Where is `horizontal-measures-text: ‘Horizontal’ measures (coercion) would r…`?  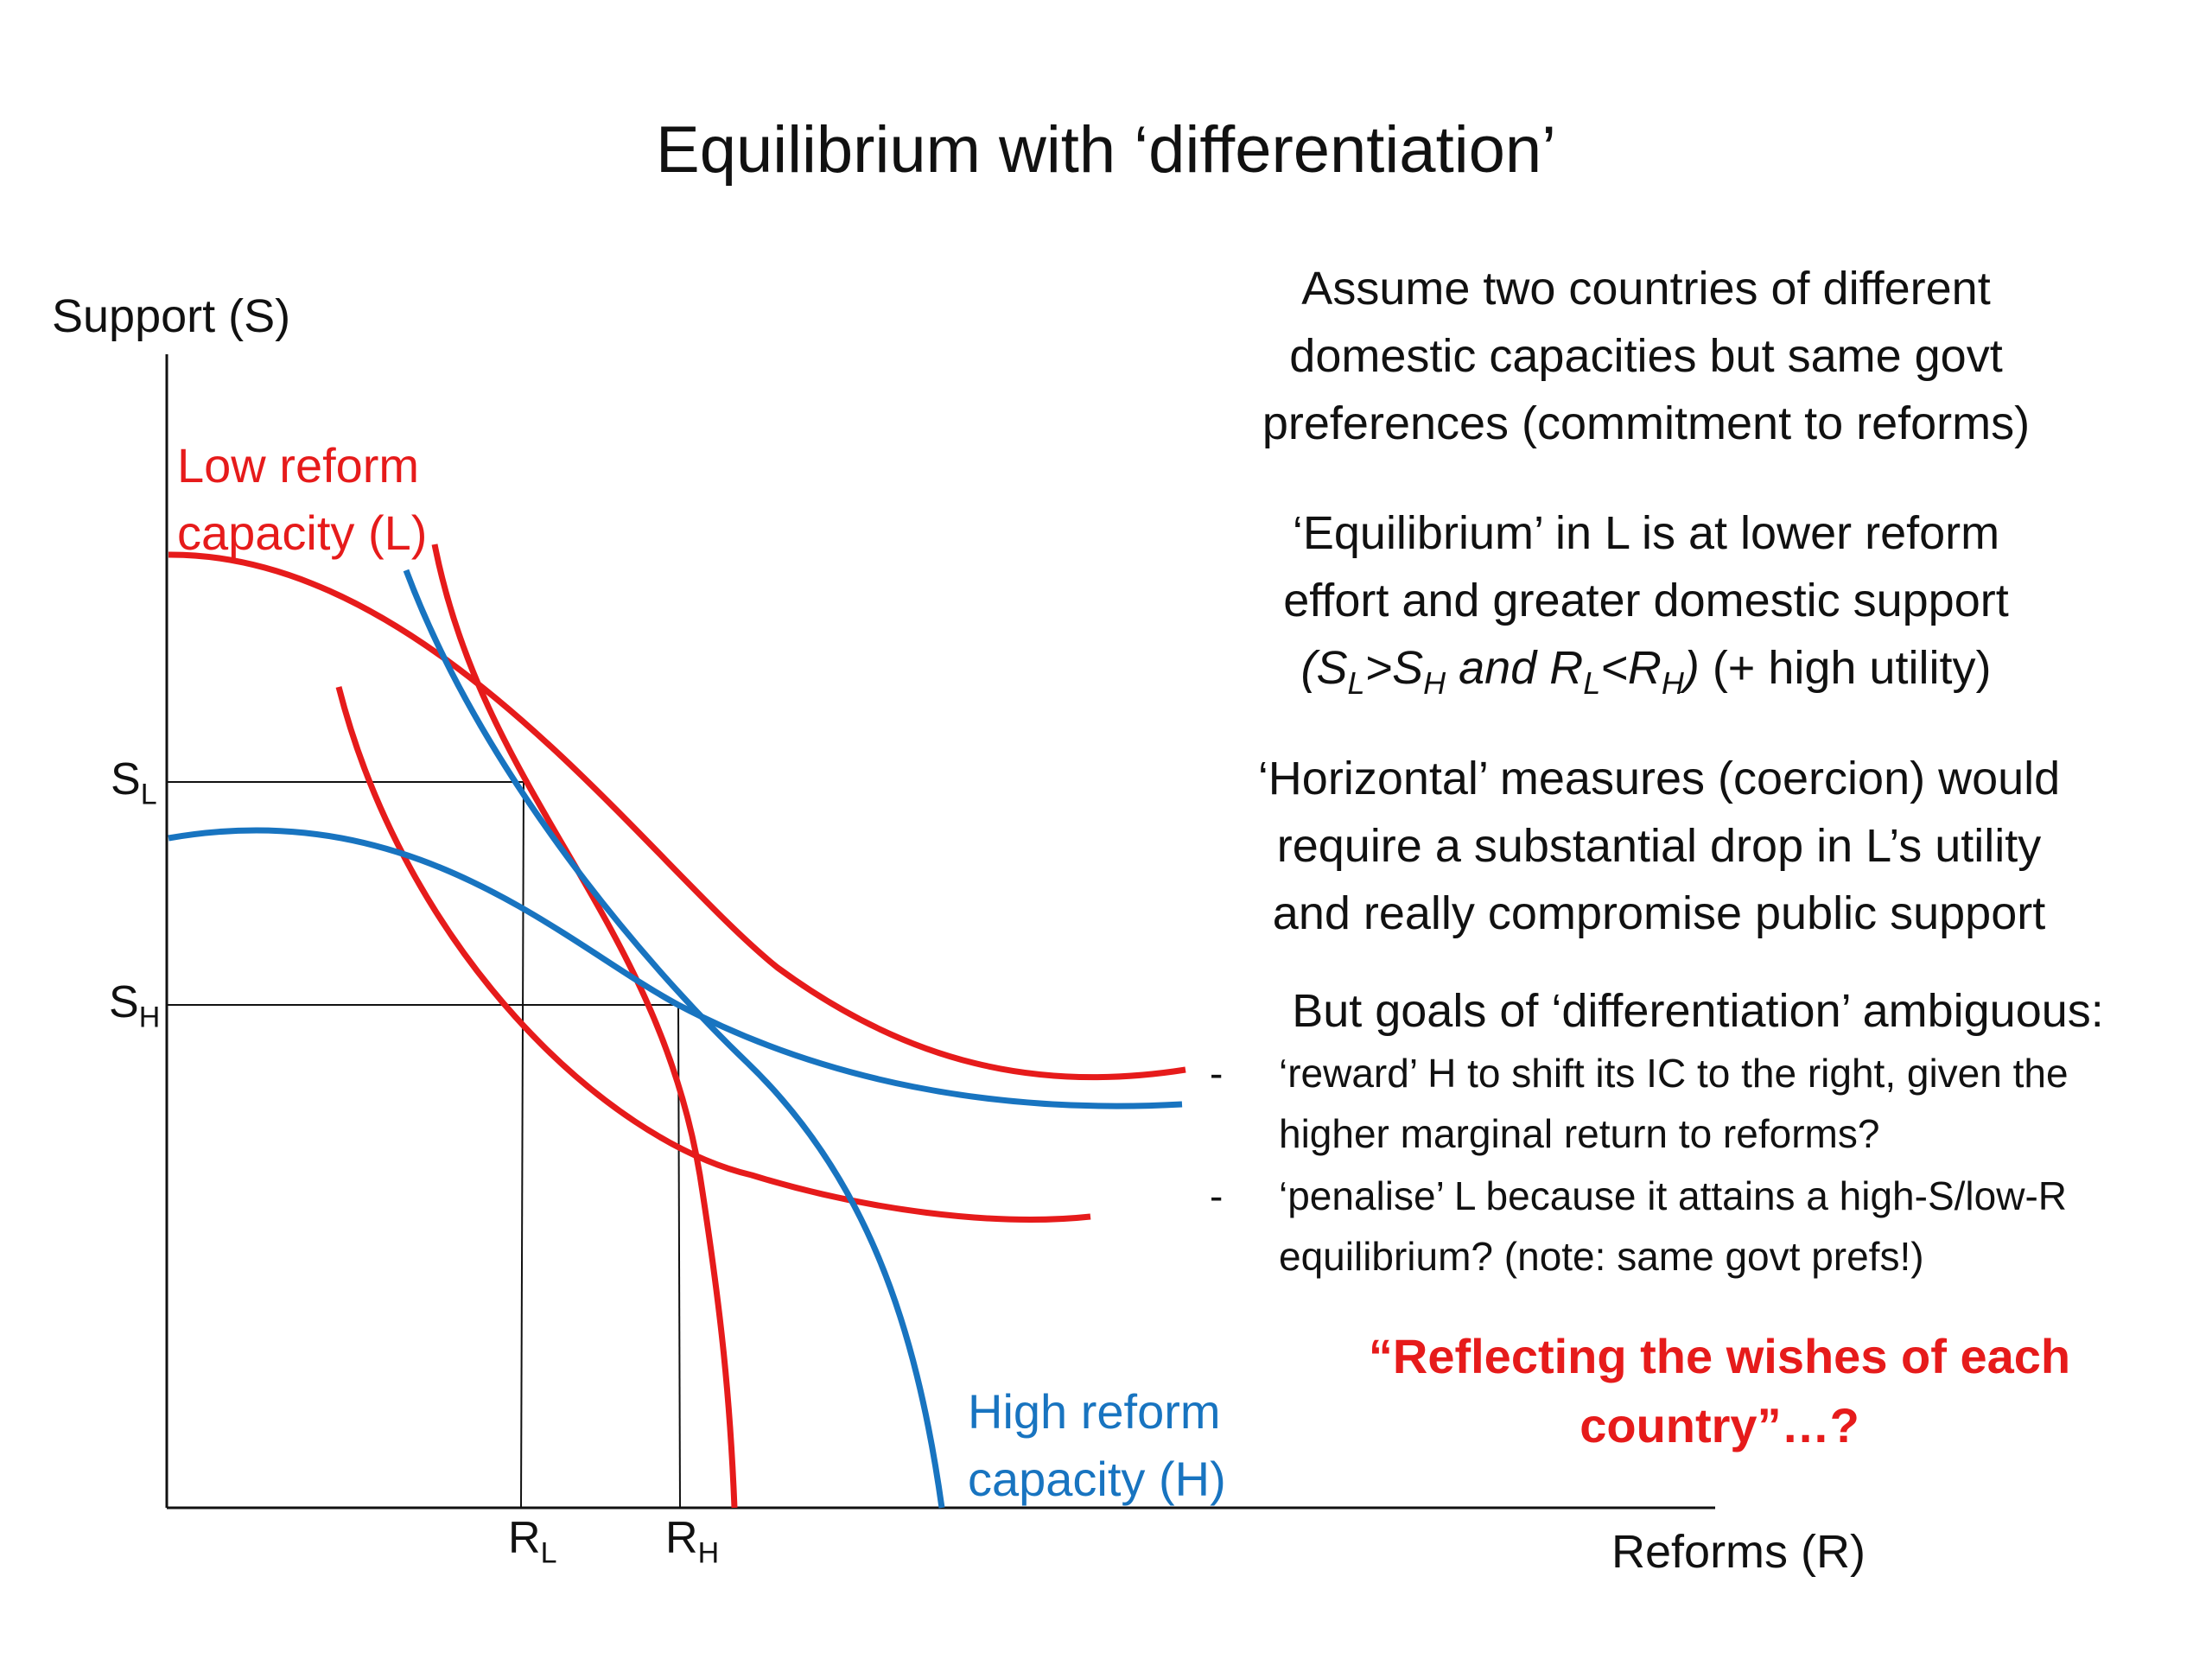
horizontal-measures-text: ‘Horizontal’ measures (coercion) would r… is located at coordinates (1659, 846).